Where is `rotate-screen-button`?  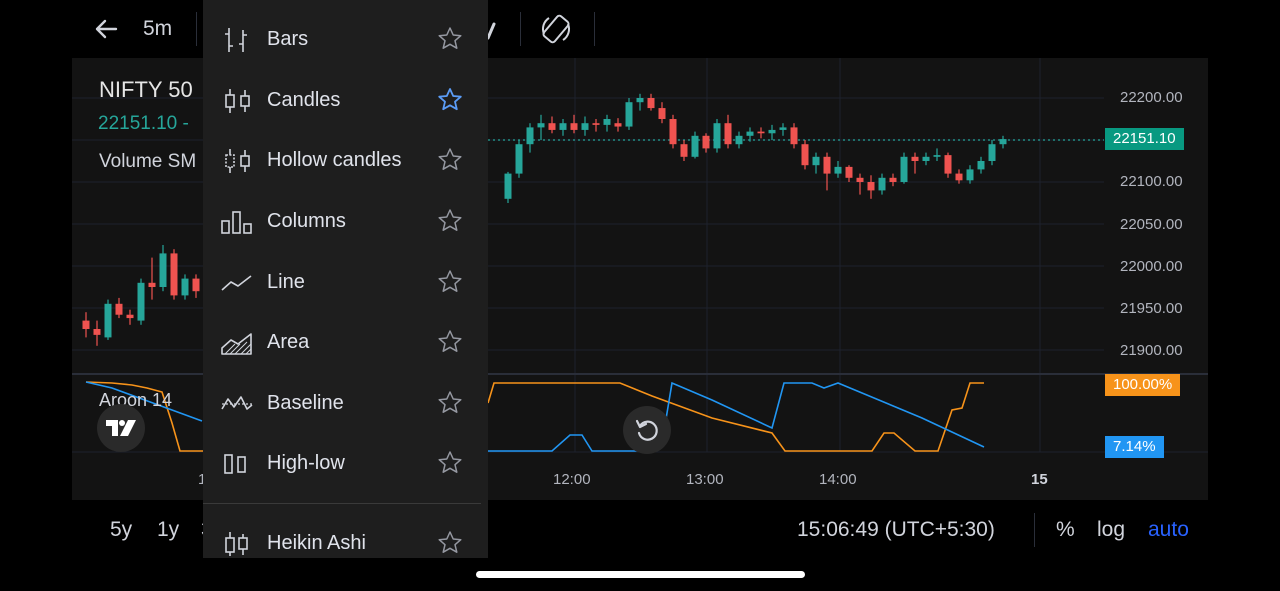
rotate-screen-button is located at coordinates (556, 29).